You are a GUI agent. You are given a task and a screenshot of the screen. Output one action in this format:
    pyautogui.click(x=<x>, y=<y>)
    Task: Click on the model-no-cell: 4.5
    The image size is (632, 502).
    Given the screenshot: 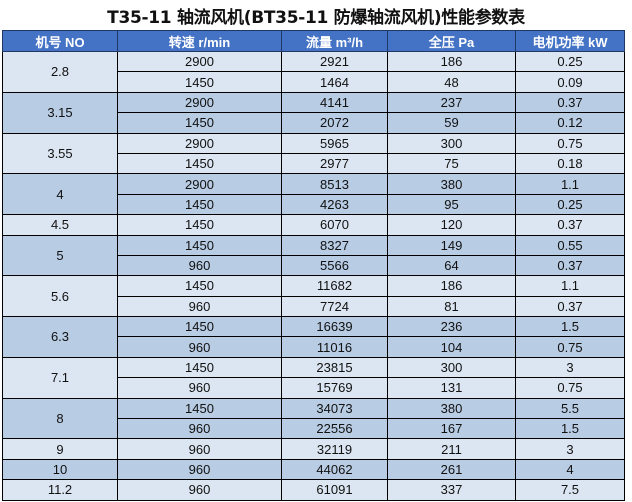 What is the action you would take?
    pyautogui.click(x=60, y=225)
    